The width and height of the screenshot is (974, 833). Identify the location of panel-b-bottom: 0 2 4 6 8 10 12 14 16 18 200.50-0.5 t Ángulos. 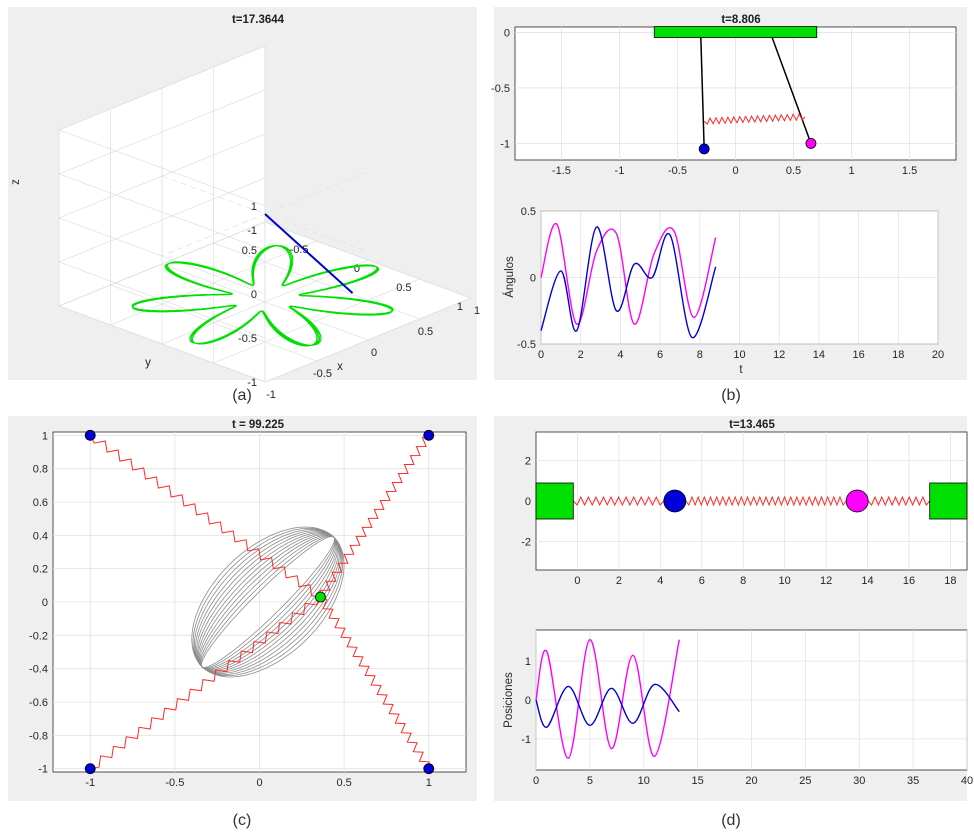
(723, 291).